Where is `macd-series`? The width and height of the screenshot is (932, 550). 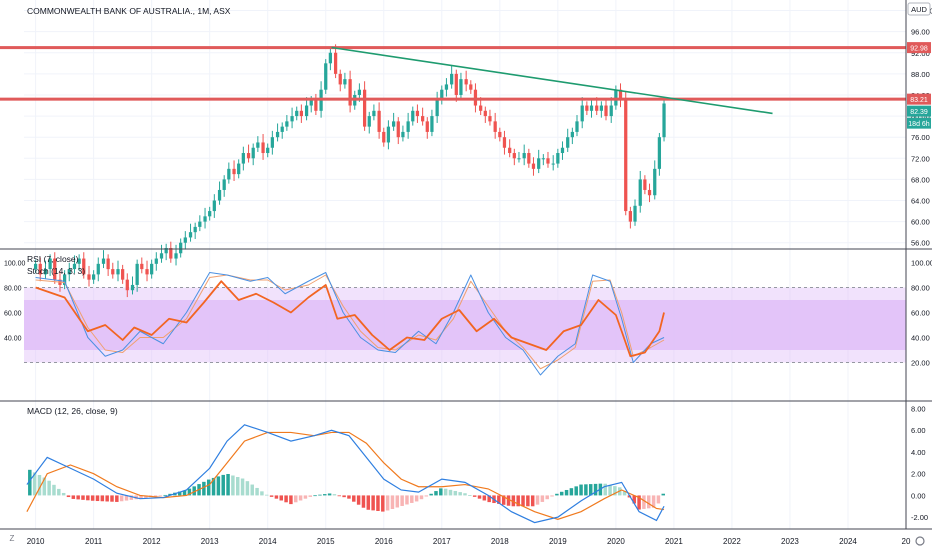 macd-series is located at coordinates (345, 474).